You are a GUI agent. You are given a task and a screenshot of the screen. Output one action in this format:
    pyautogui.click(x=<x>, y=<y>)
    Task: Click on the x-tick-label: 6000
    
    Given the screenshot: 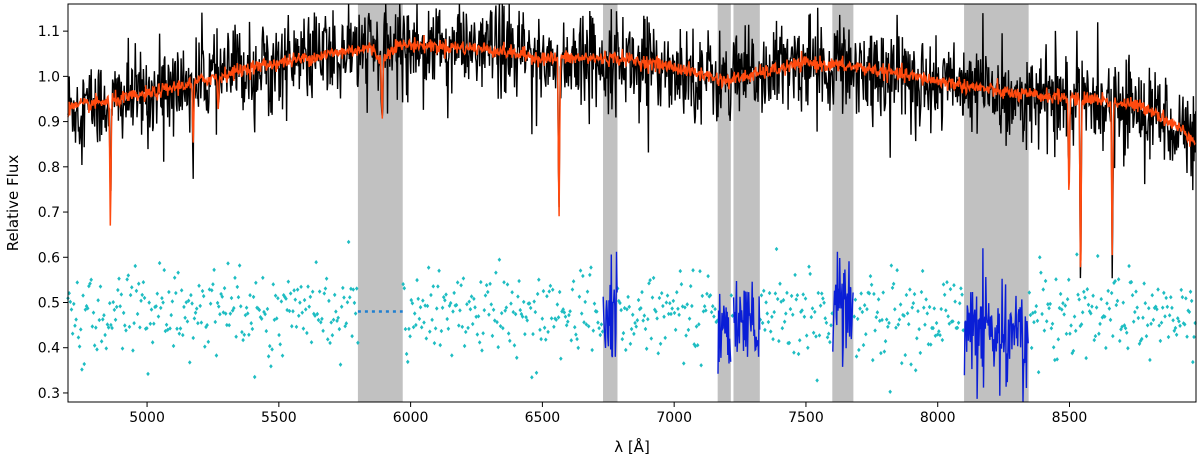 What is the action you would take?
    pyautogui.click(x=411, y=418)
    